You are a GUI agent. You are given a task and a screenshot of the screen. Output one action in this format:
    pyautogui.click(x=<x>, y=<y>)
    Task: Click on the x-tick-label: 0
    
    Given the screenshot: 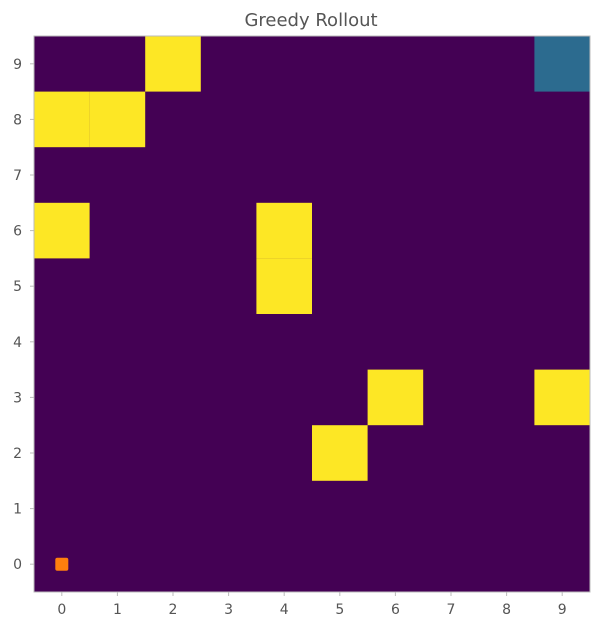 What is the action you would take?
    pyautogui.click(x=61, y=610)
    